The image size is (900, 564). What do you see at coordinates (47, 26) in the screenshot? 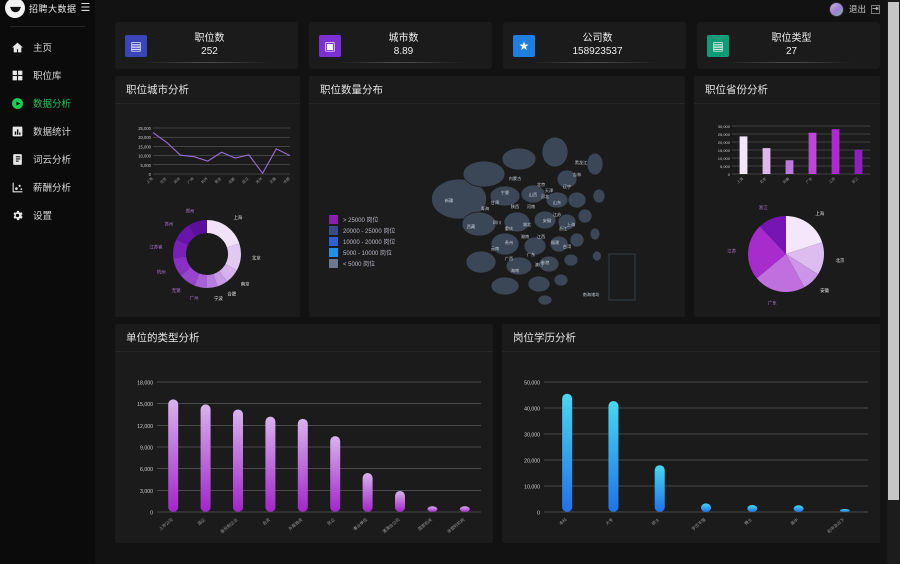
I see `sidebar-divider` at bounding box center [47, 26].